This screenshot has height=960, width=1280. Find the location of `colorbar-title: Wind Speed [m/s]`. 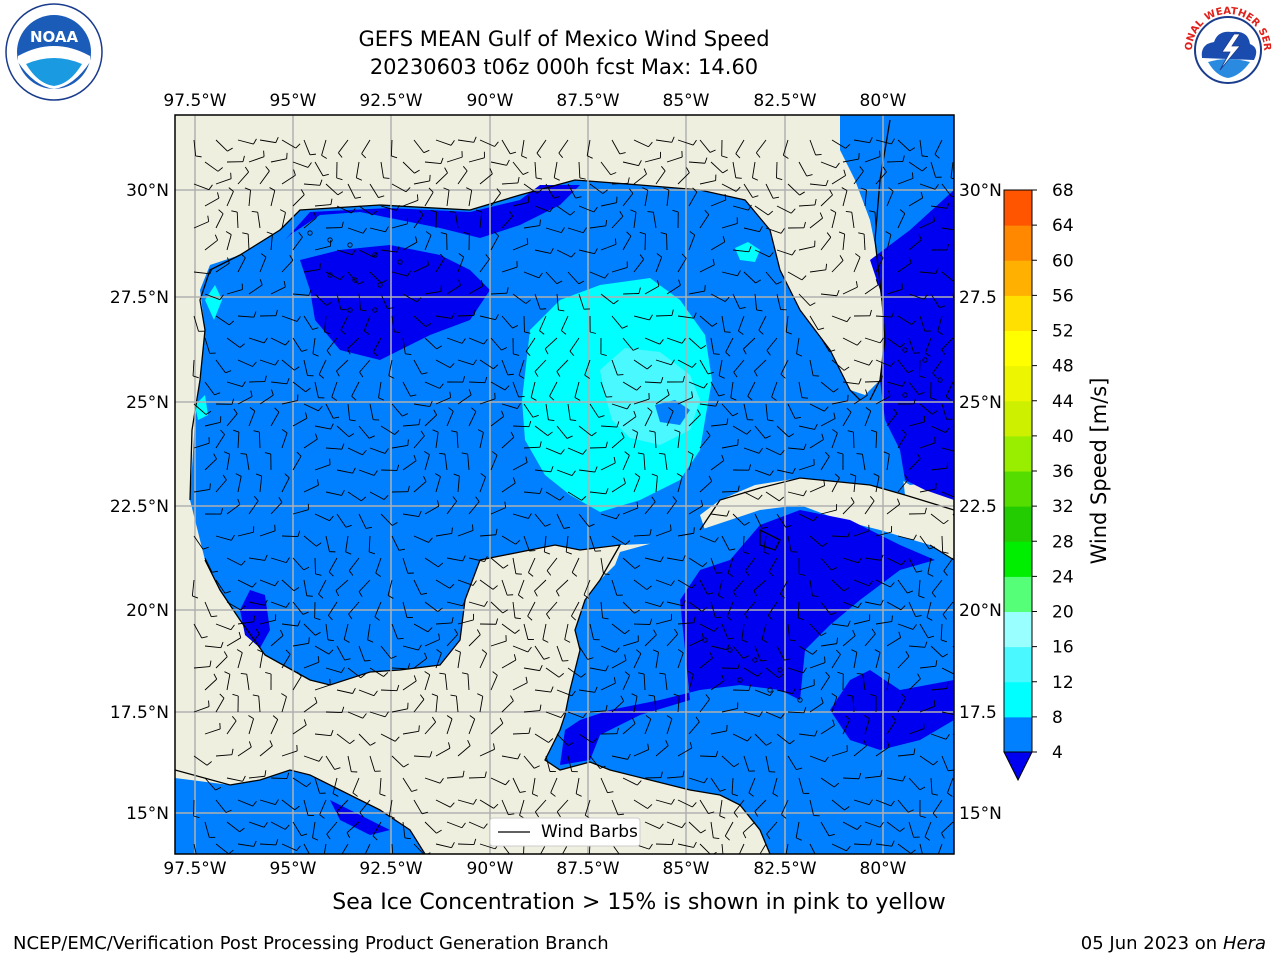

colorbar-title: Wind Speed [m/s] is located at coordinates (1099, 471).